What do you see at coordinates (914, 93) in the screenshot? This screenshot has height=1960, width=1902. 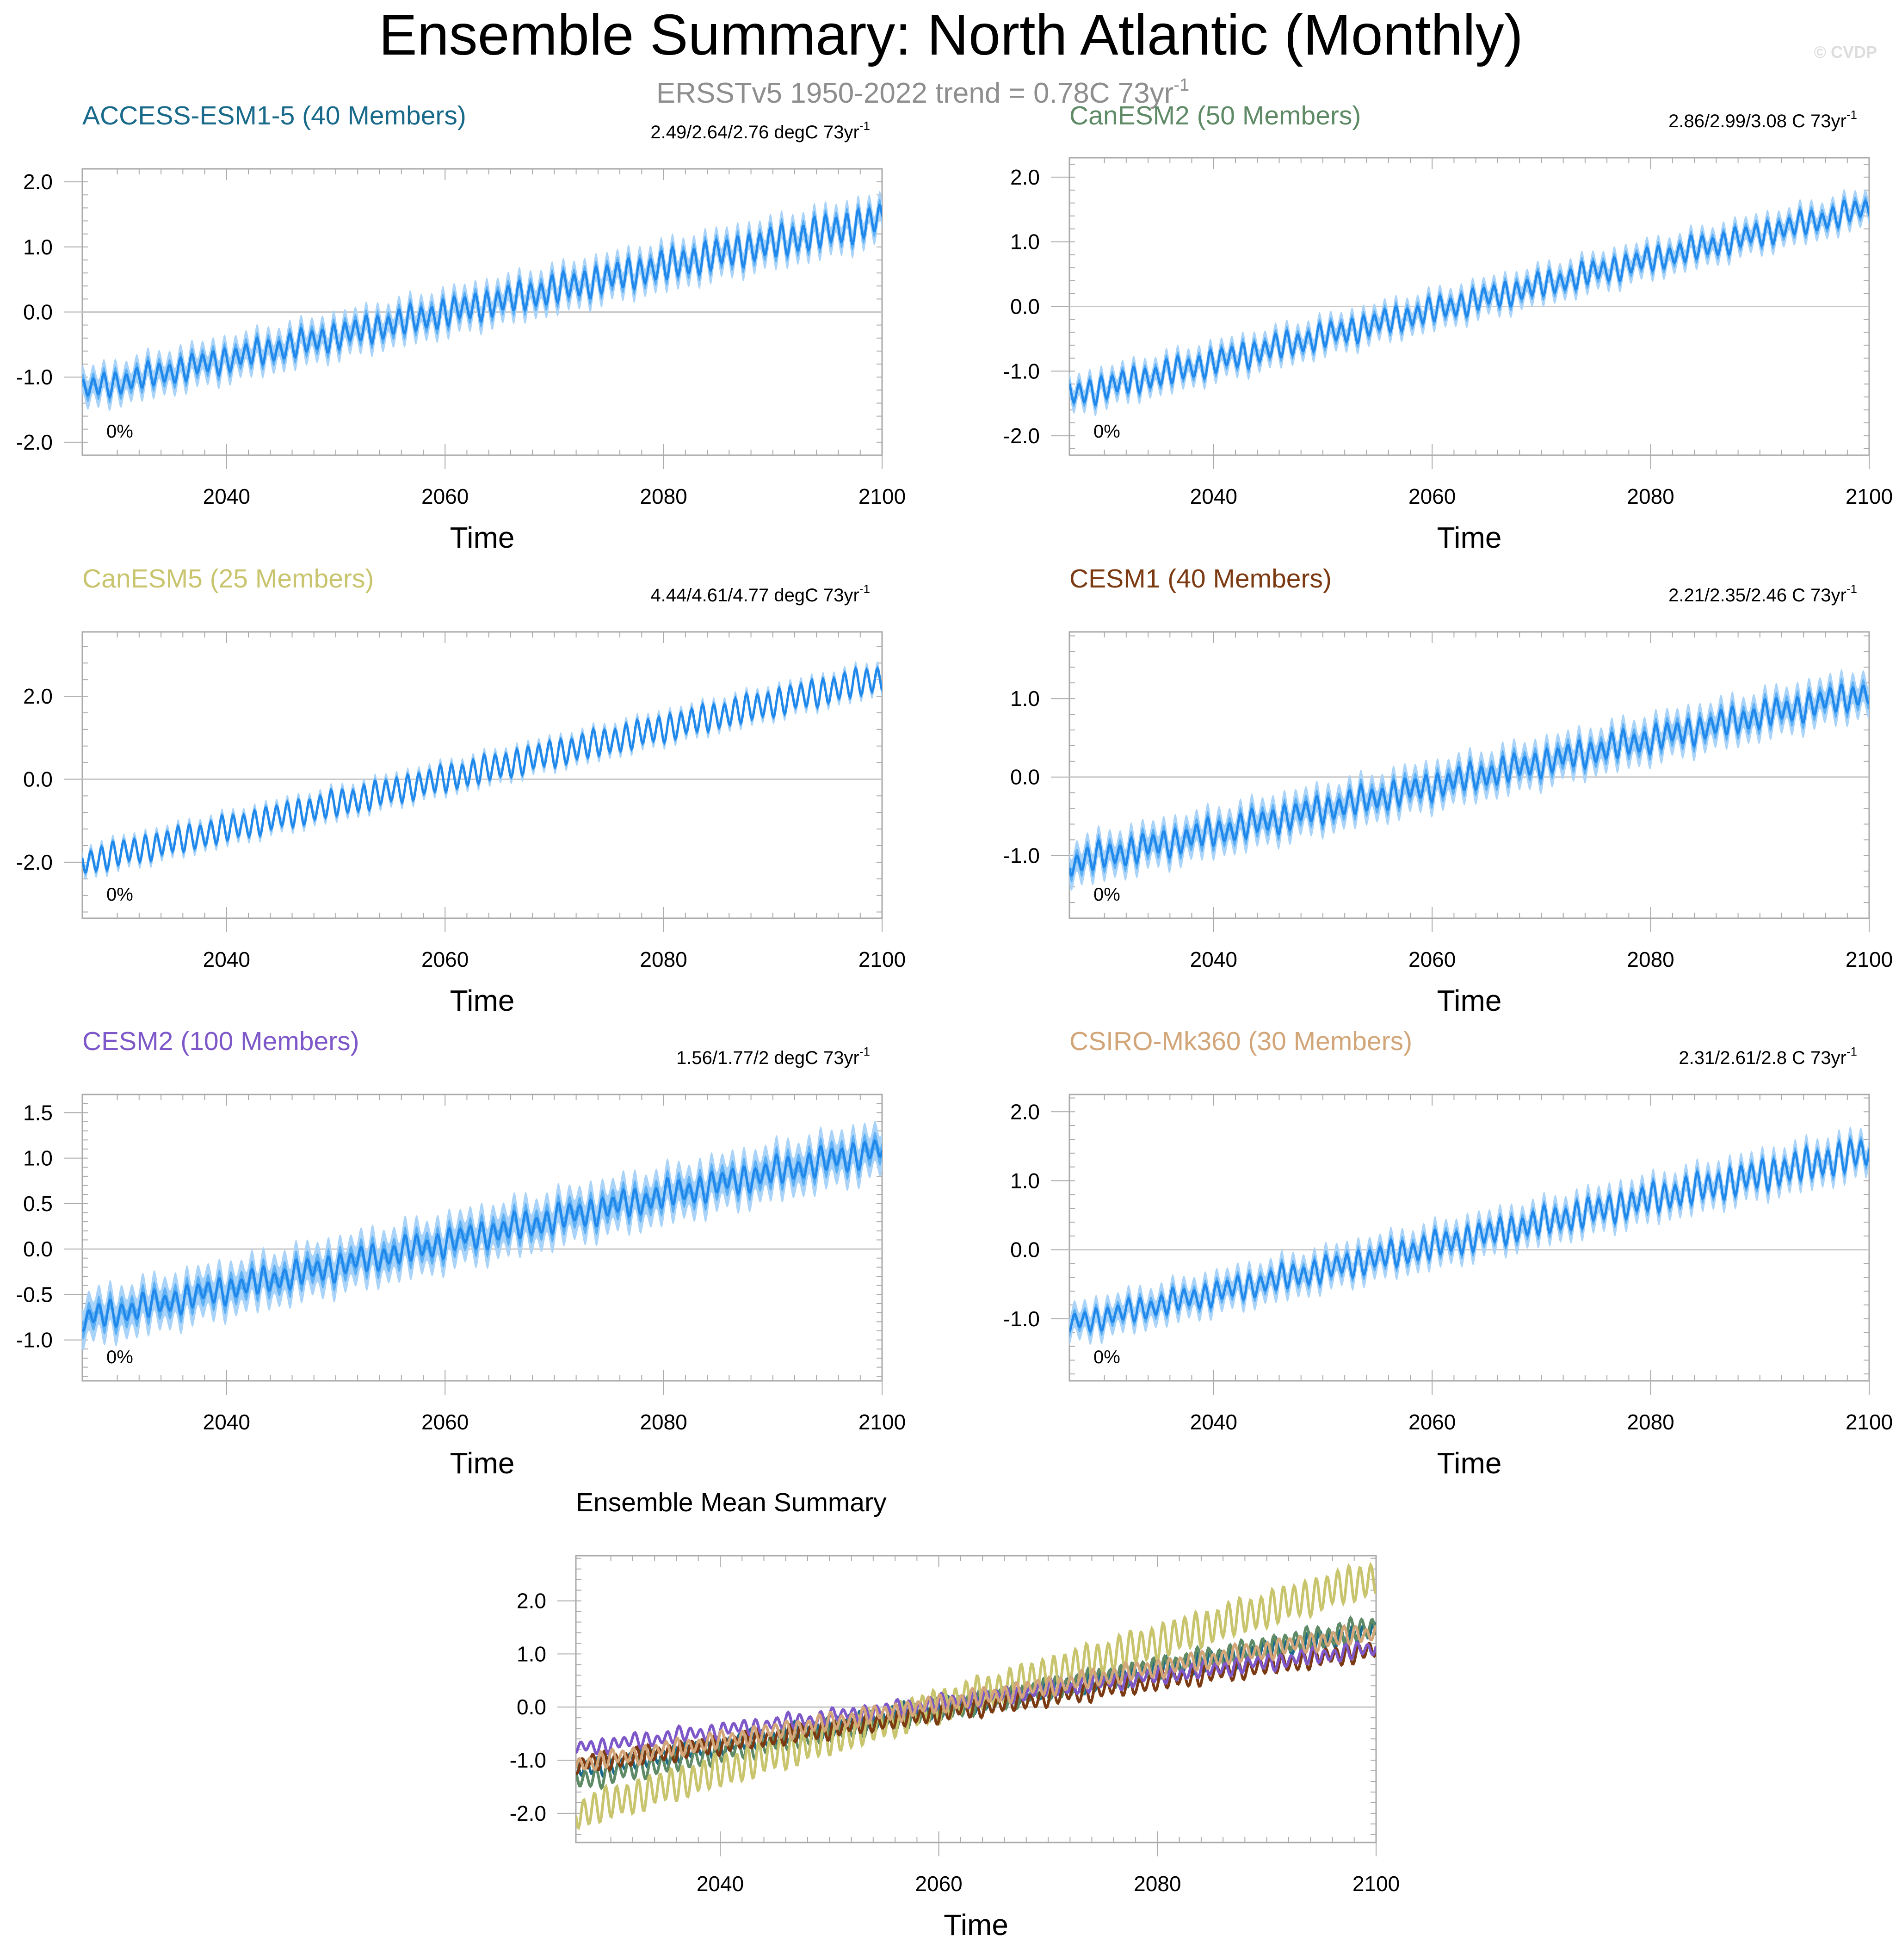 I see `subtitle-text: ERSSTv5 1950-2022 trend = 0.78C 73yr` at bounding box center [914, 93].